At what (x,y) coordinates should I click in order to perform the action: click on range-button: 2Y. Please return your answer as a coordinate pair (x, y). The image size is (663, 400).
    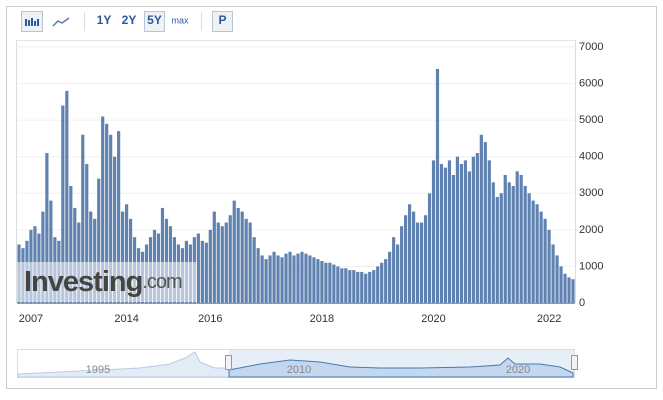
    Looking at the image, I should click on (129, 20).